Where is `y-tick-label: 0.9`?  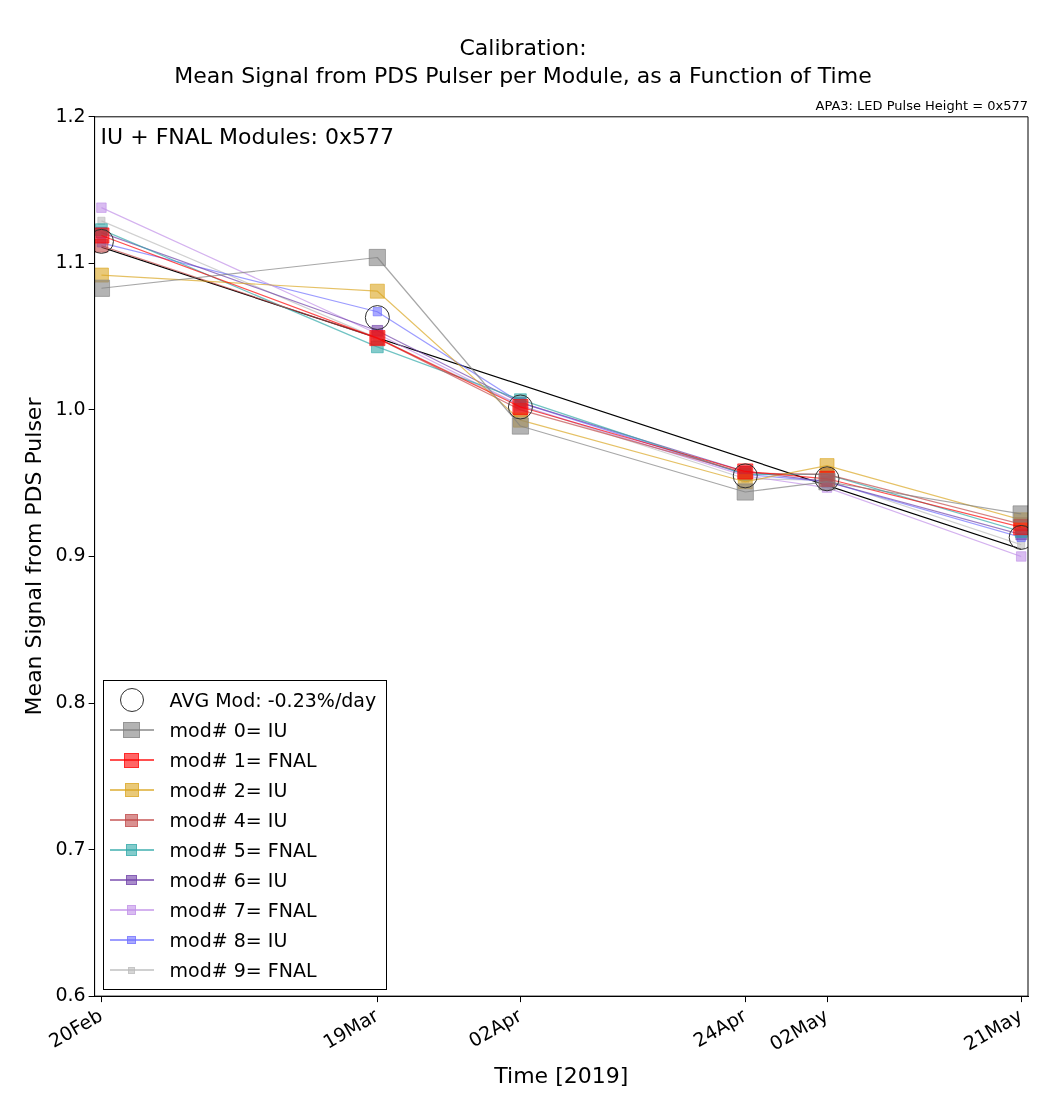 y-tick-label: 0.9 is located at coordinates (70, 554).